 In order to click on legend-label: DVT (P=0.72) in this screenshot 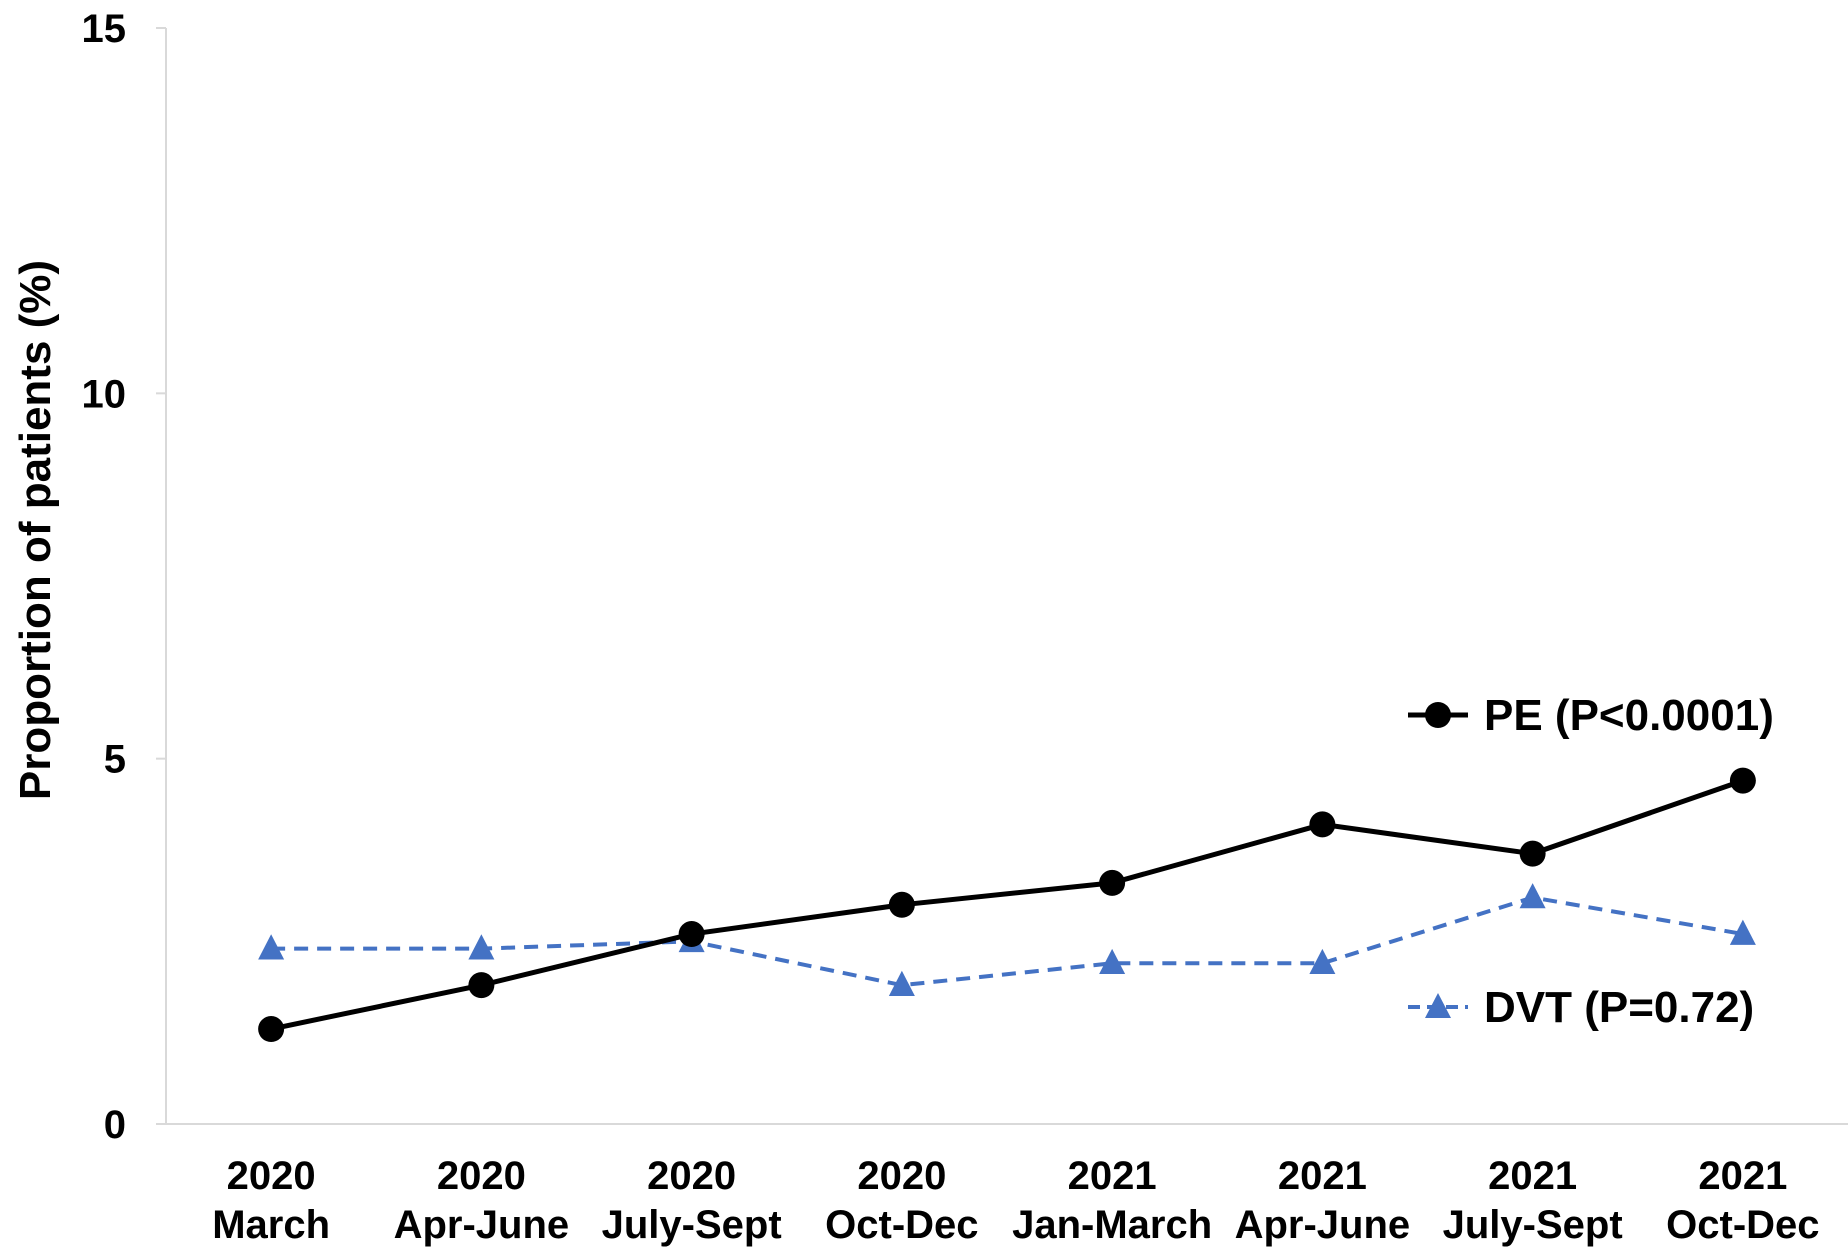, I will do `click(1619, 1007)`.